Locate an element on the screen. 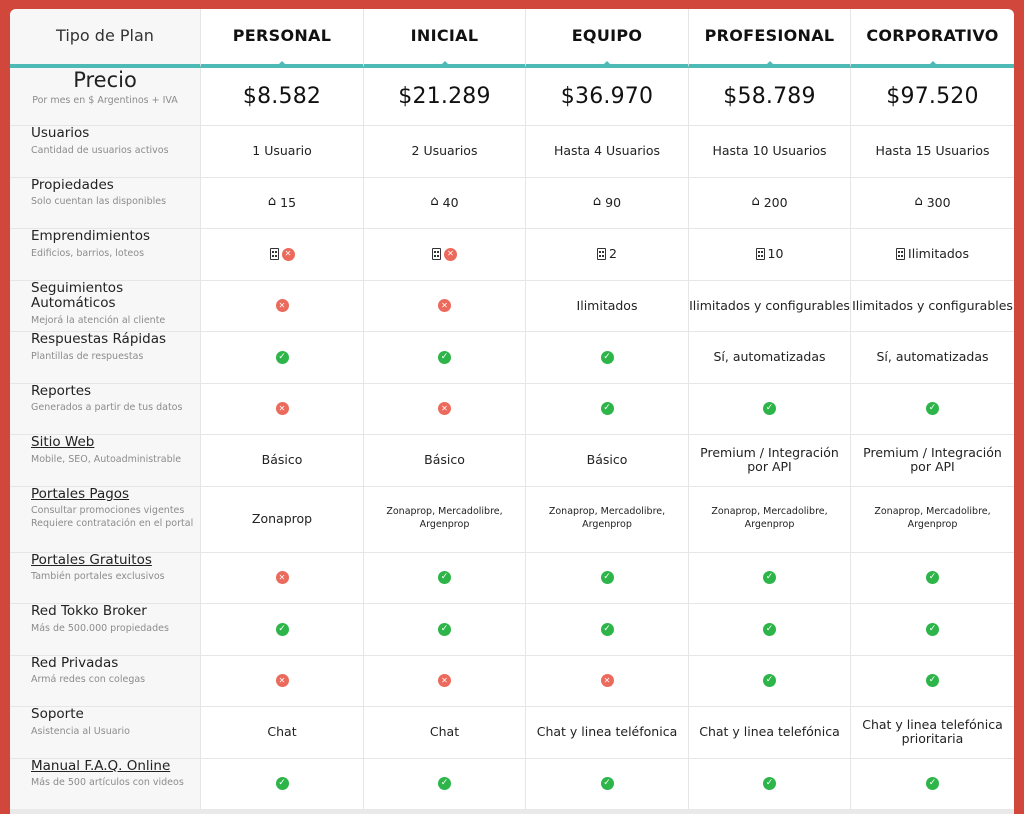  feature-value: Chat y linea telefónica prioritaria is located at coordinates (932, 731).